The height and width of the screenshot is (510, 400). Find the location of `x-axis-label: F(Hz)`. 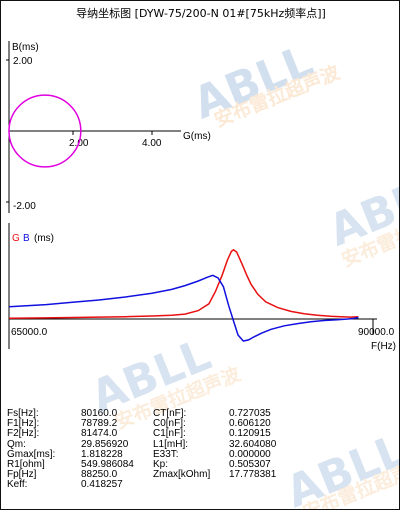

x-axis-label: F(Hz) is located at coordinates (383, 346).